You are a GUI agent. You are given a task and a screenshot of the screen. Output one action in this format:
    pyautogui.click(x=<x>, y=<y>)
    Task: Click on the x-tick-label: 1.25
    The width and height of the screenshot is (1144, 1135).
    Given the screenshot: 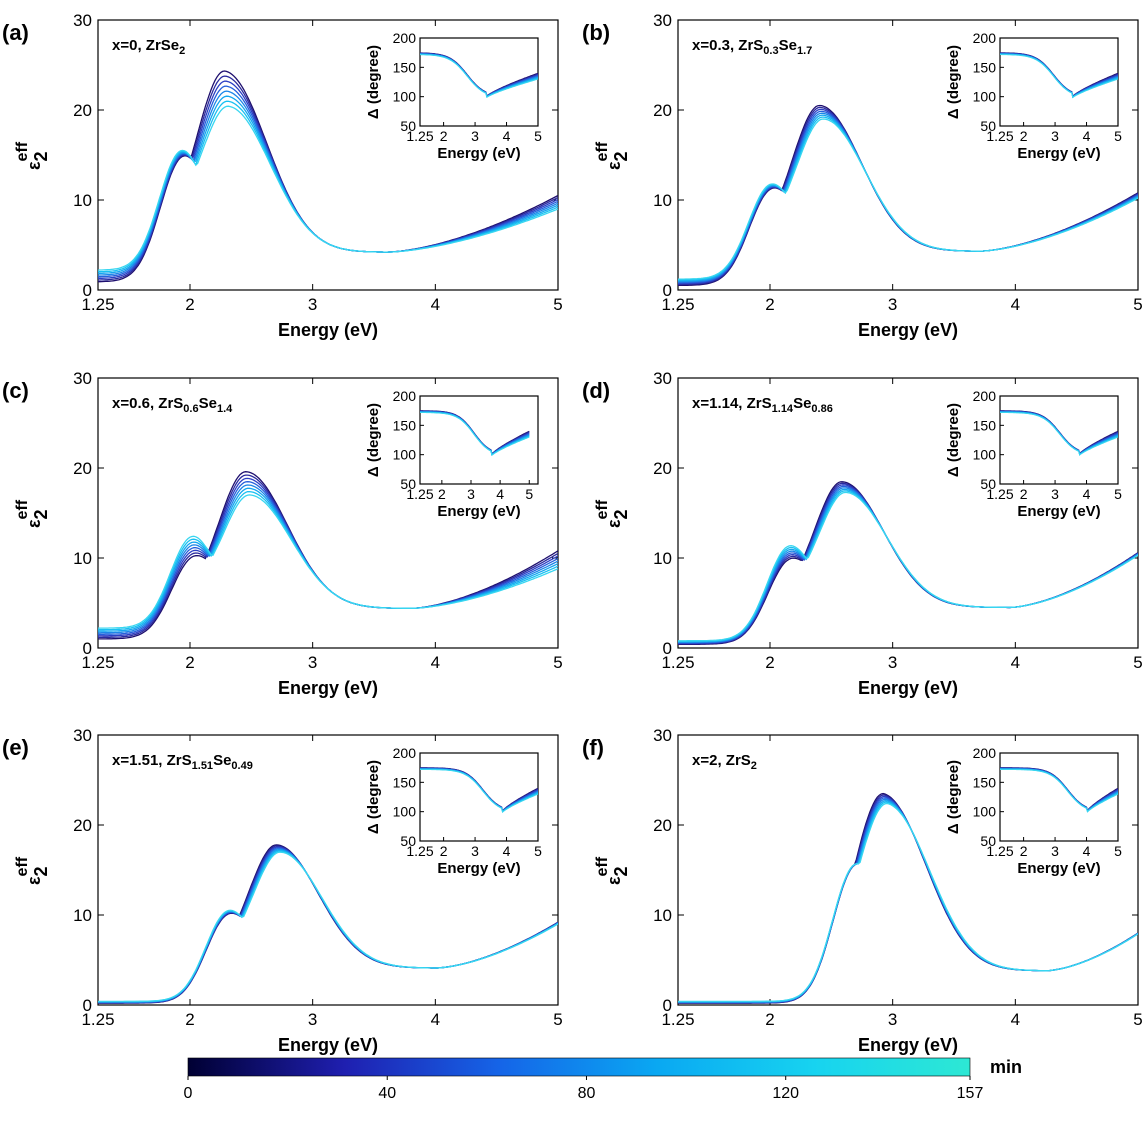 What is the action you would take?
    pyautogui.click(x=97, y=662)
    